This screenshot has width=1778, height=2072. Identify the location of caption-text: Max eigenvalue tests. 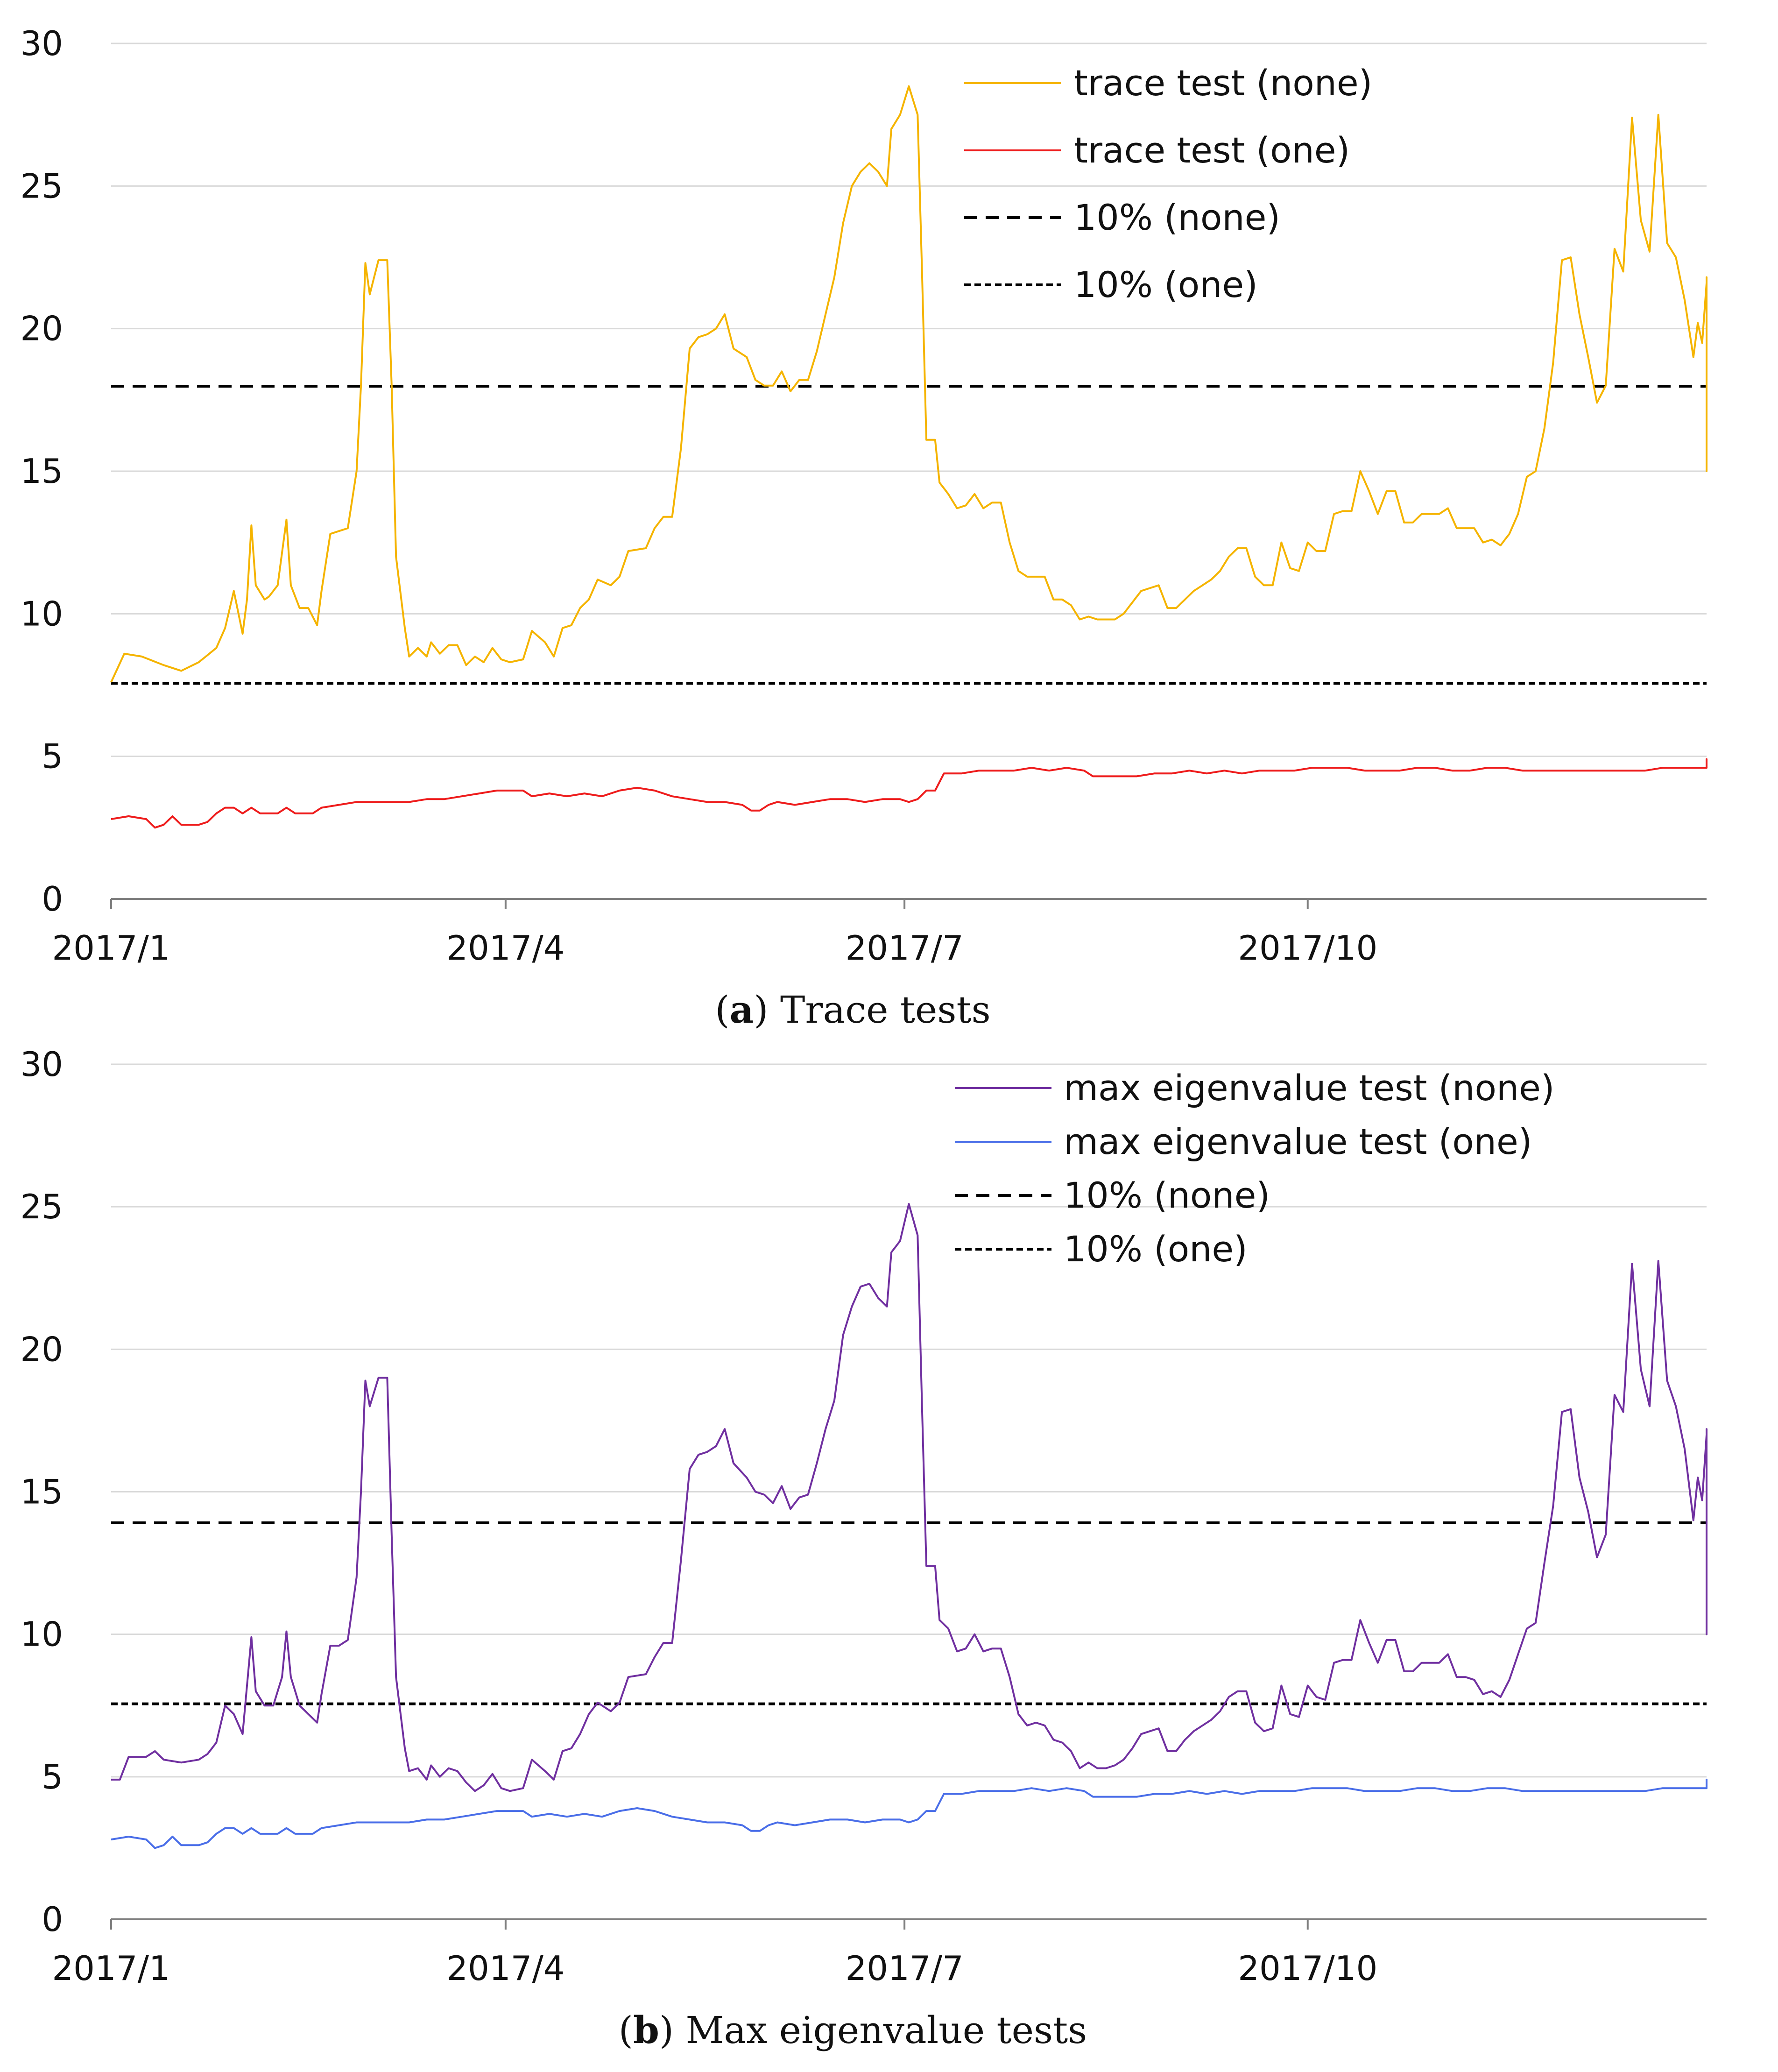
(886, 2030).